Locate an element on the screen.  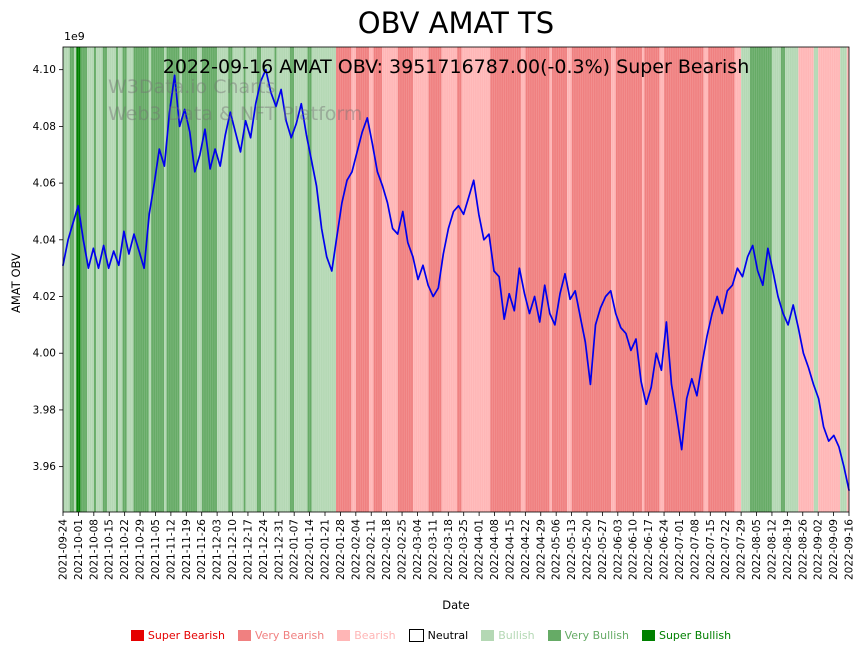
x-tick-label: 2022-07-08 is located at coordinates (695, 549).